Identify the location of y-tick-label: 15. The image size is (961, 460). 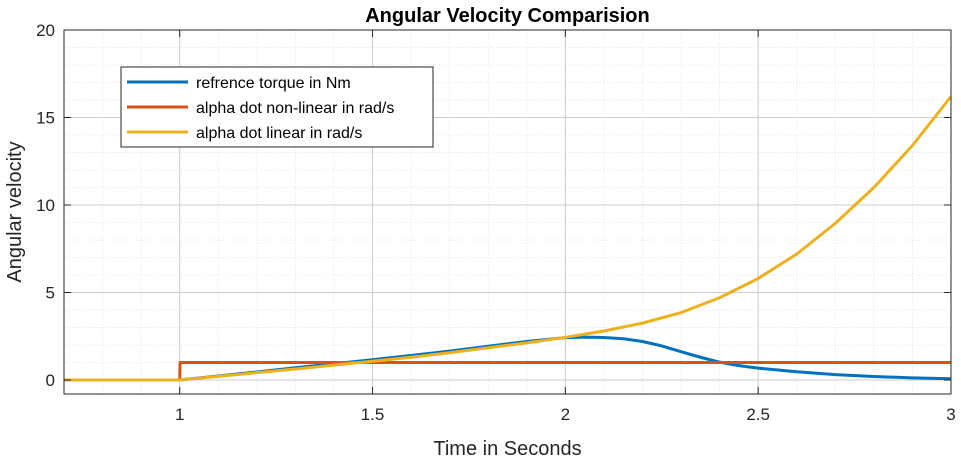
(45, 118).